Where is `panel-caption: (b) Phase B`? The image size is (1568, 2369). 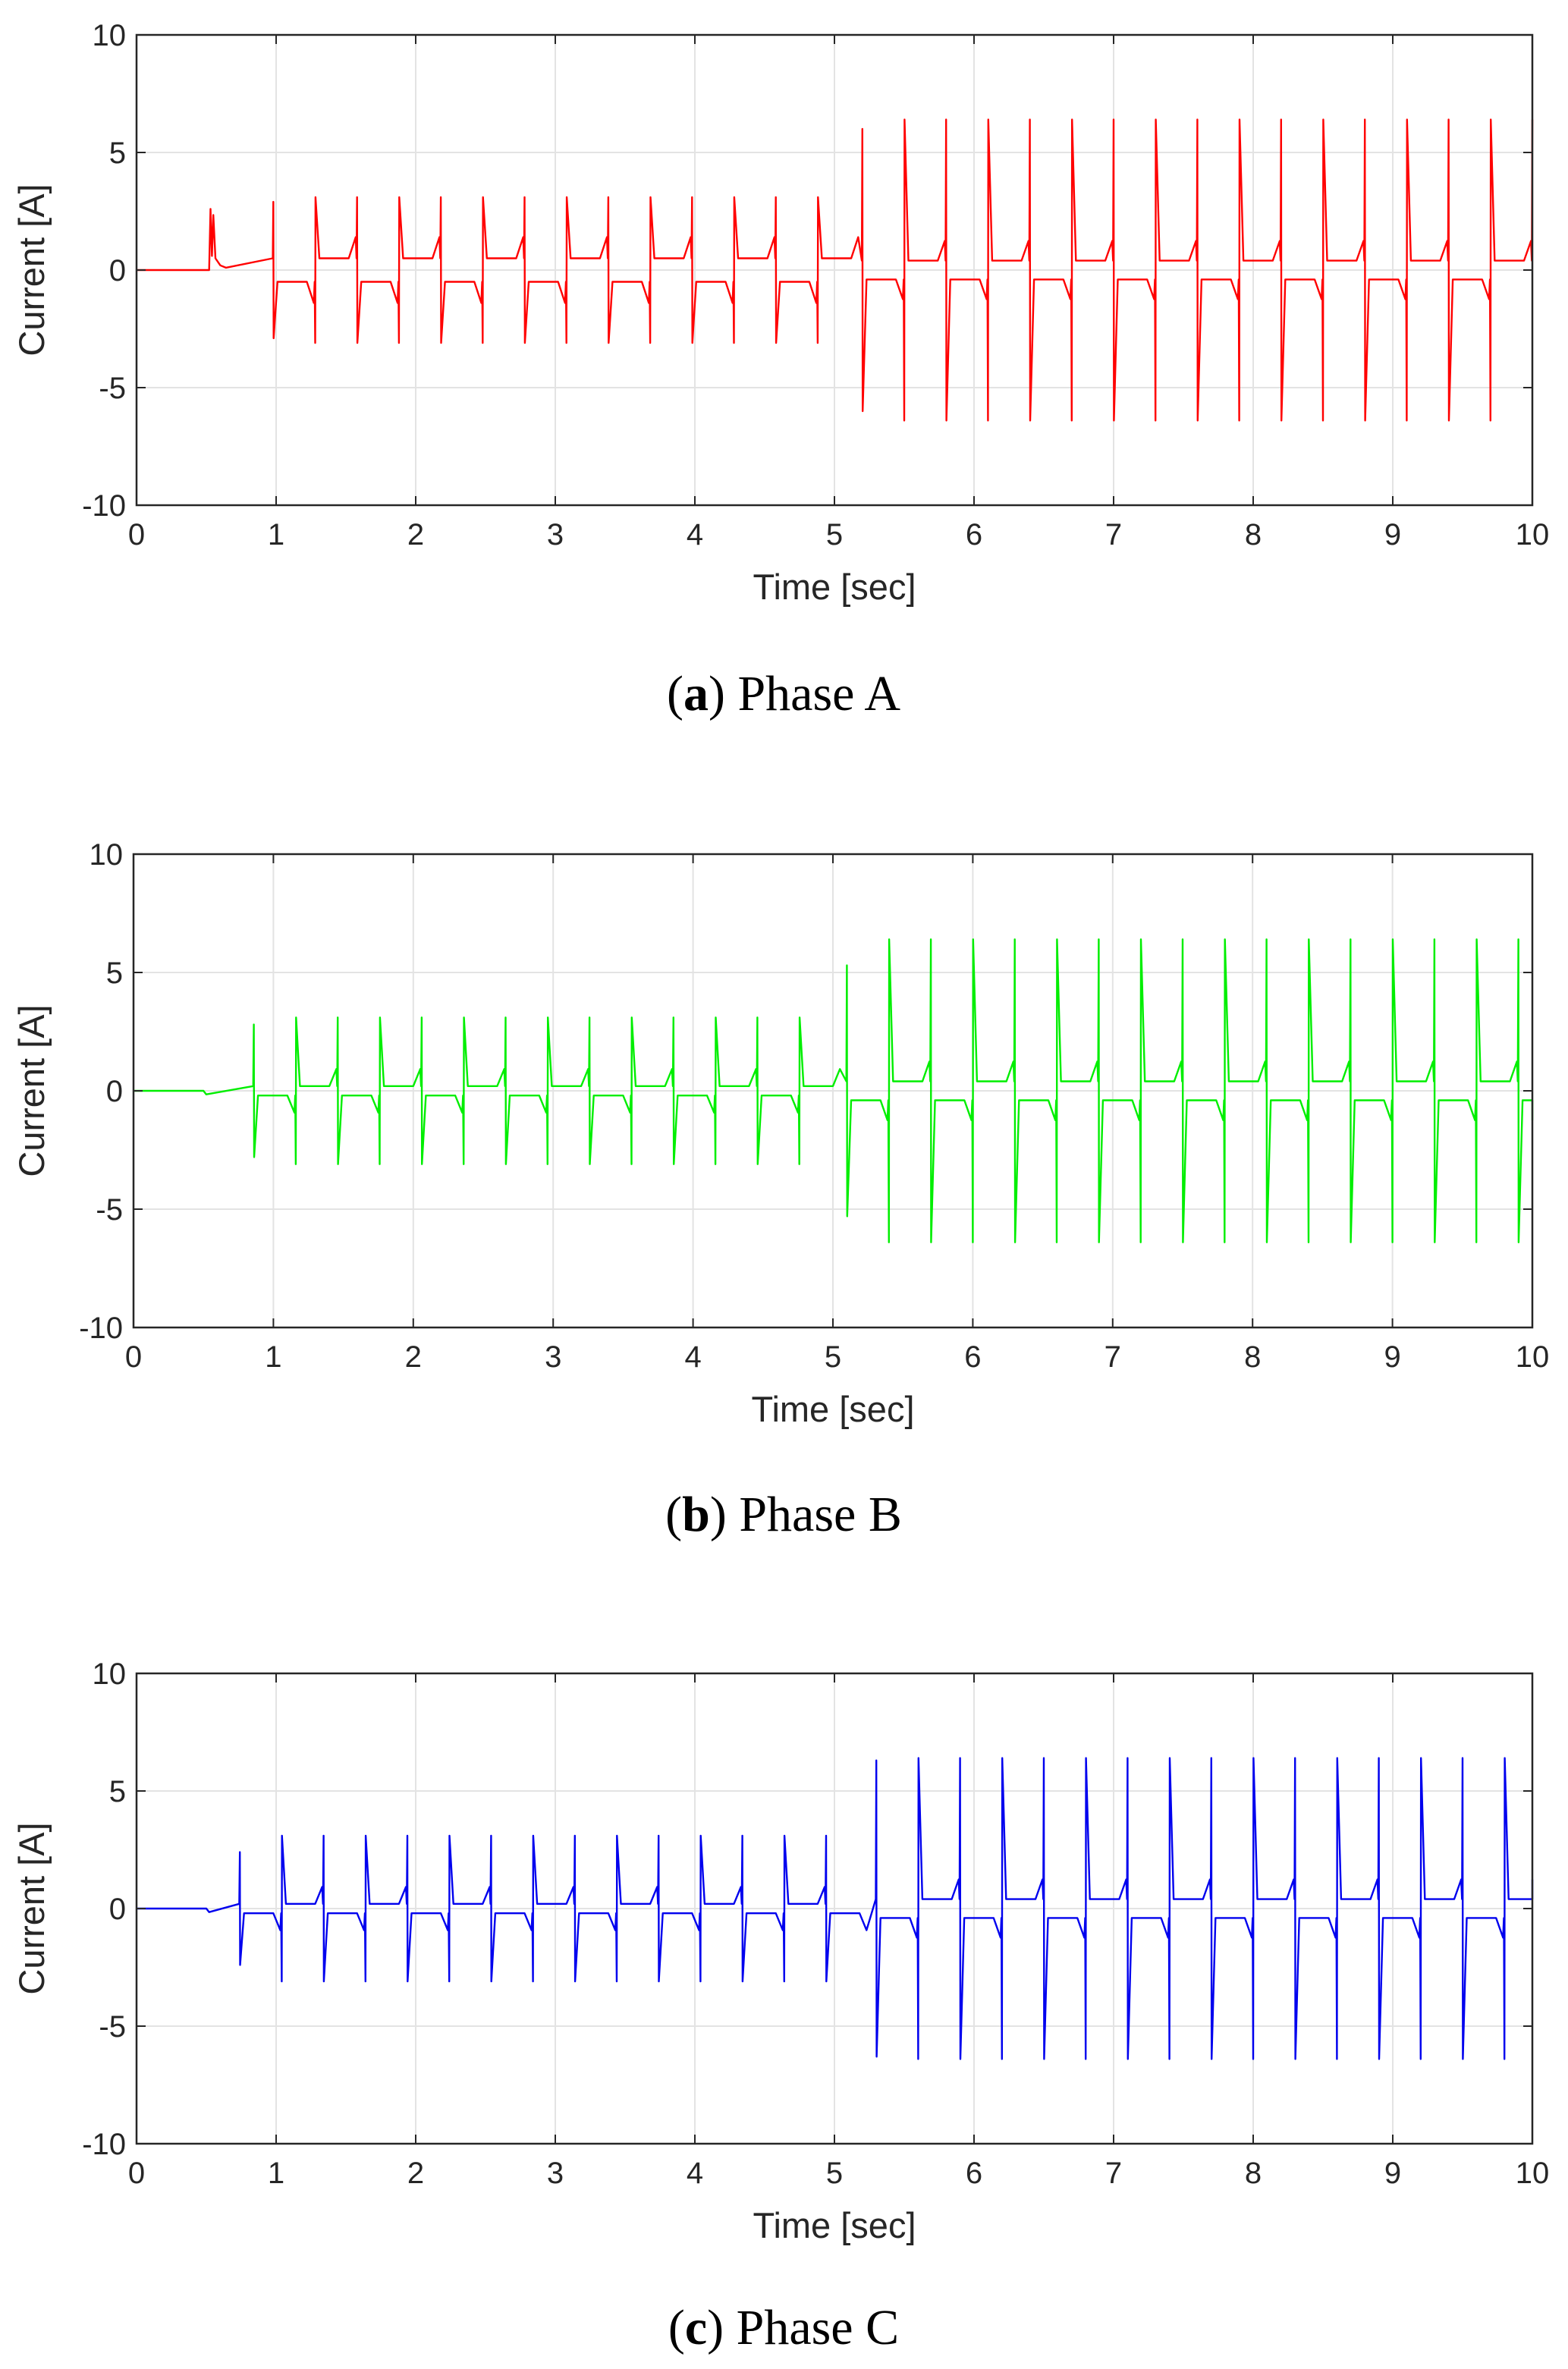
panel-caption: (b) Phase B is located at coordinates (783, 1515).